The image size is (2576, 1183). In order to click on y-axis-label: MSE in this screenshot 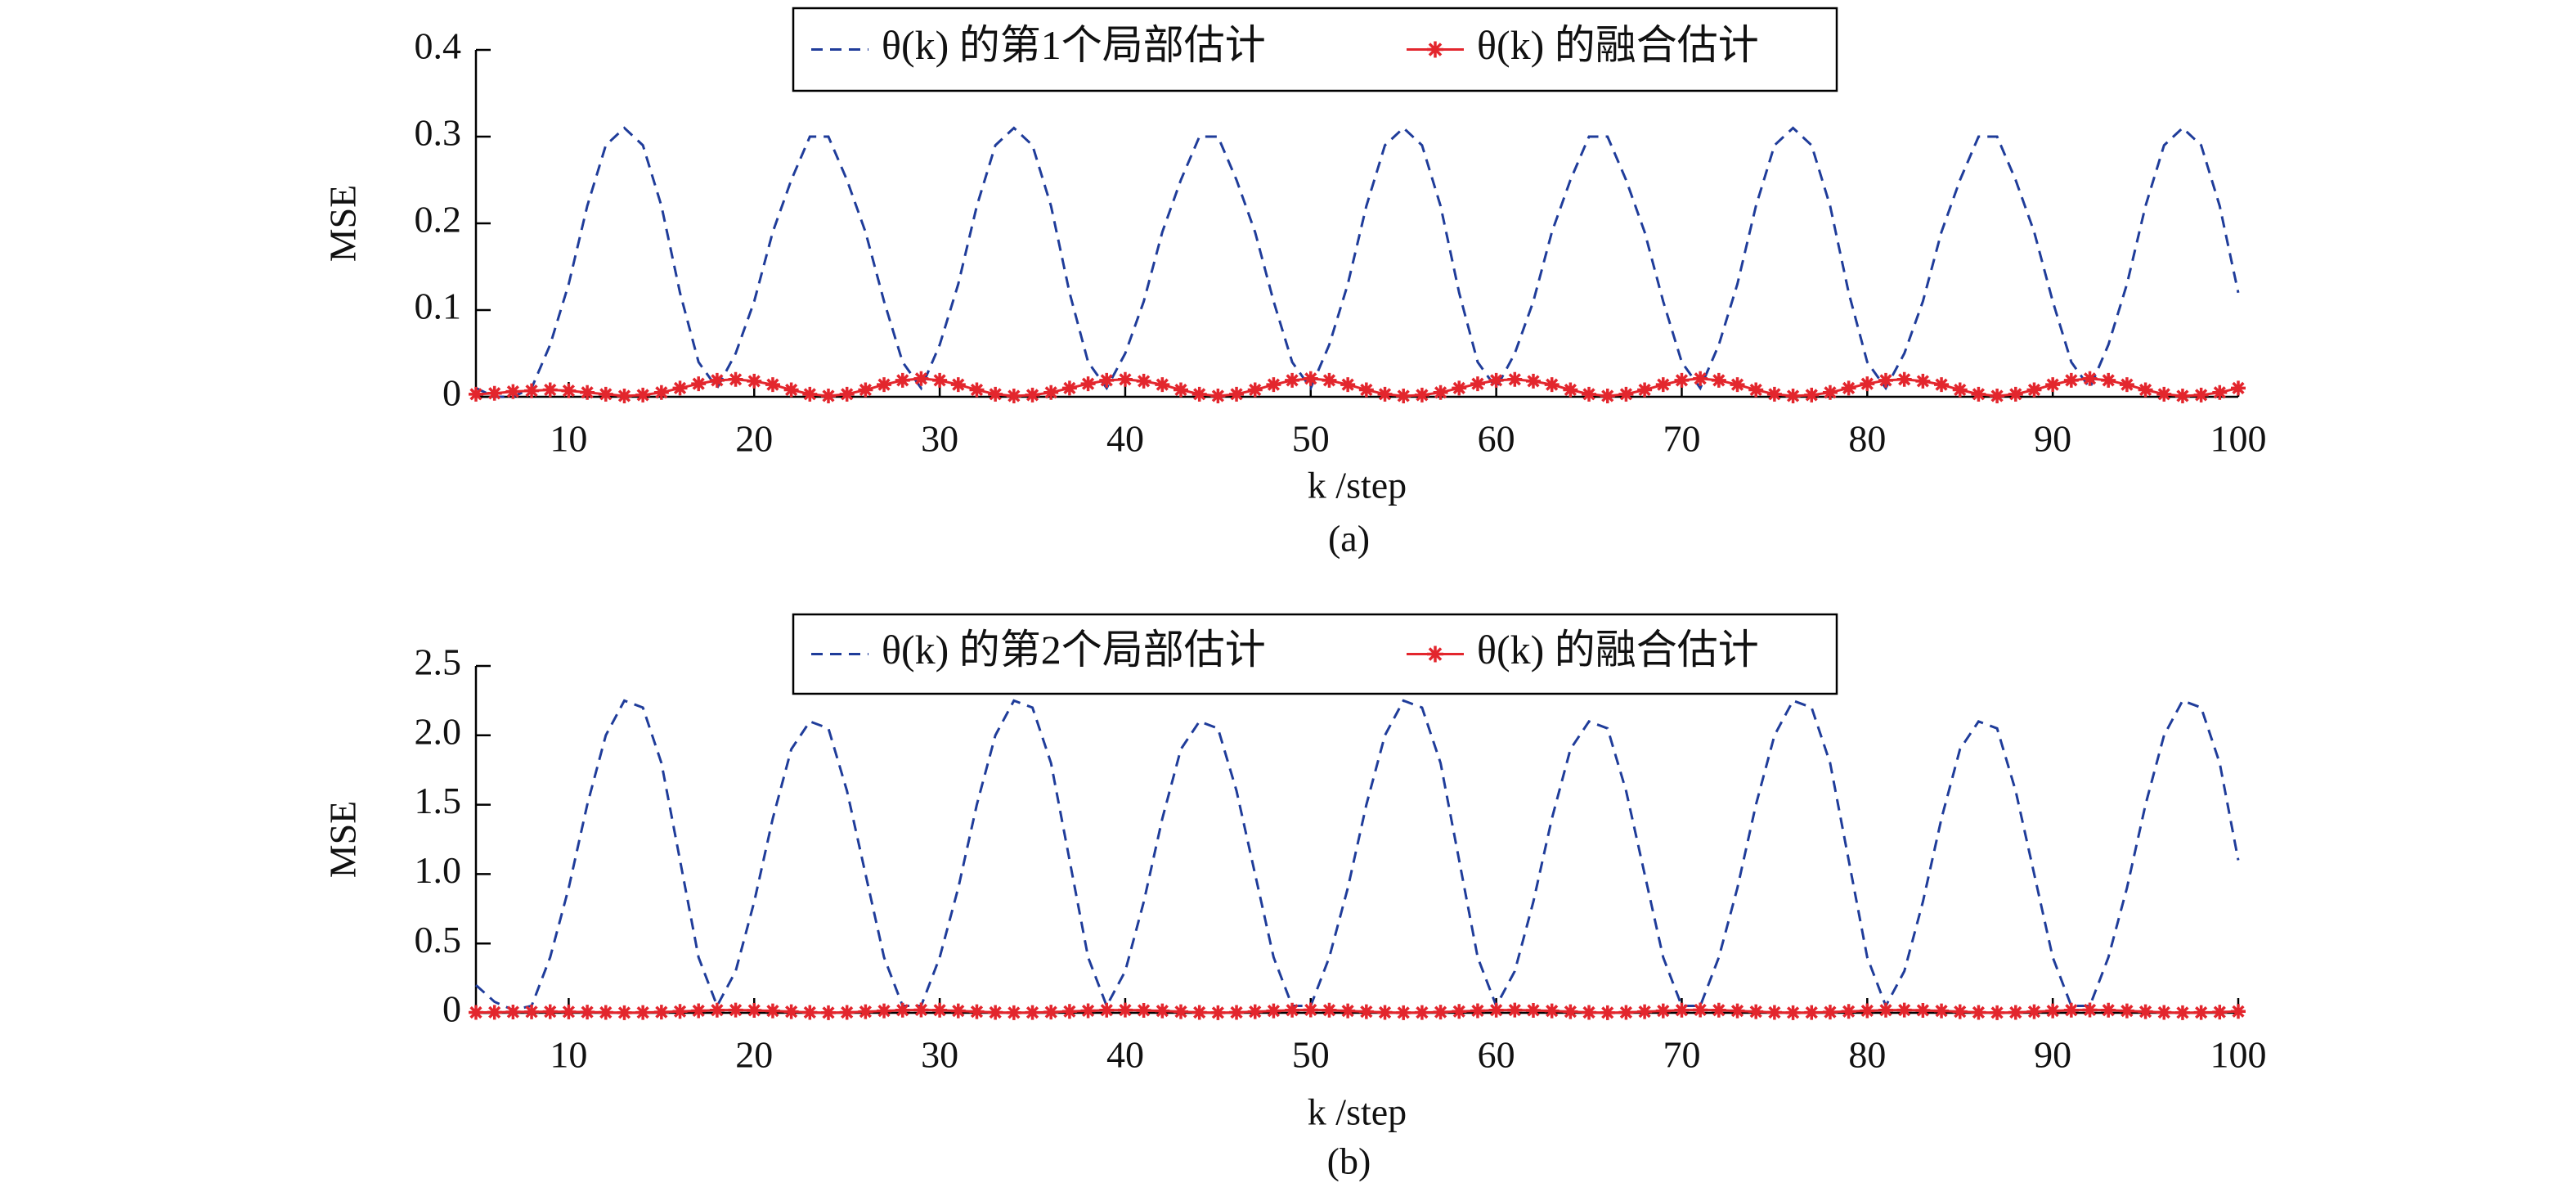, I will do `click(343, 224)`.